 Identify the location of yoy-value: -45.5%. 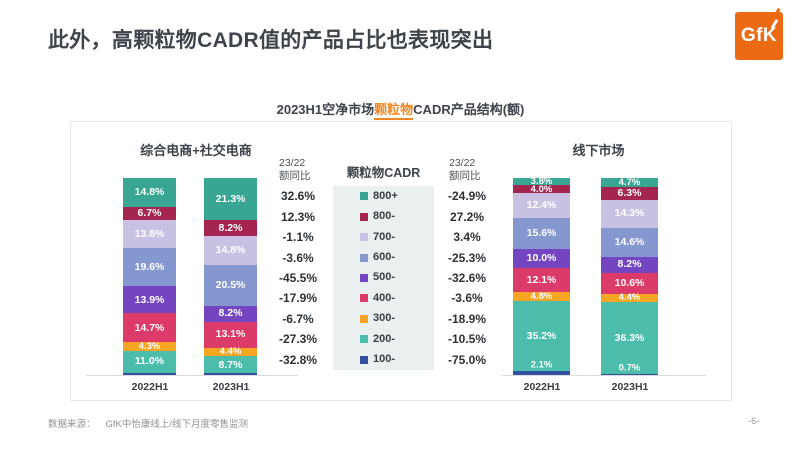
(298, 277).